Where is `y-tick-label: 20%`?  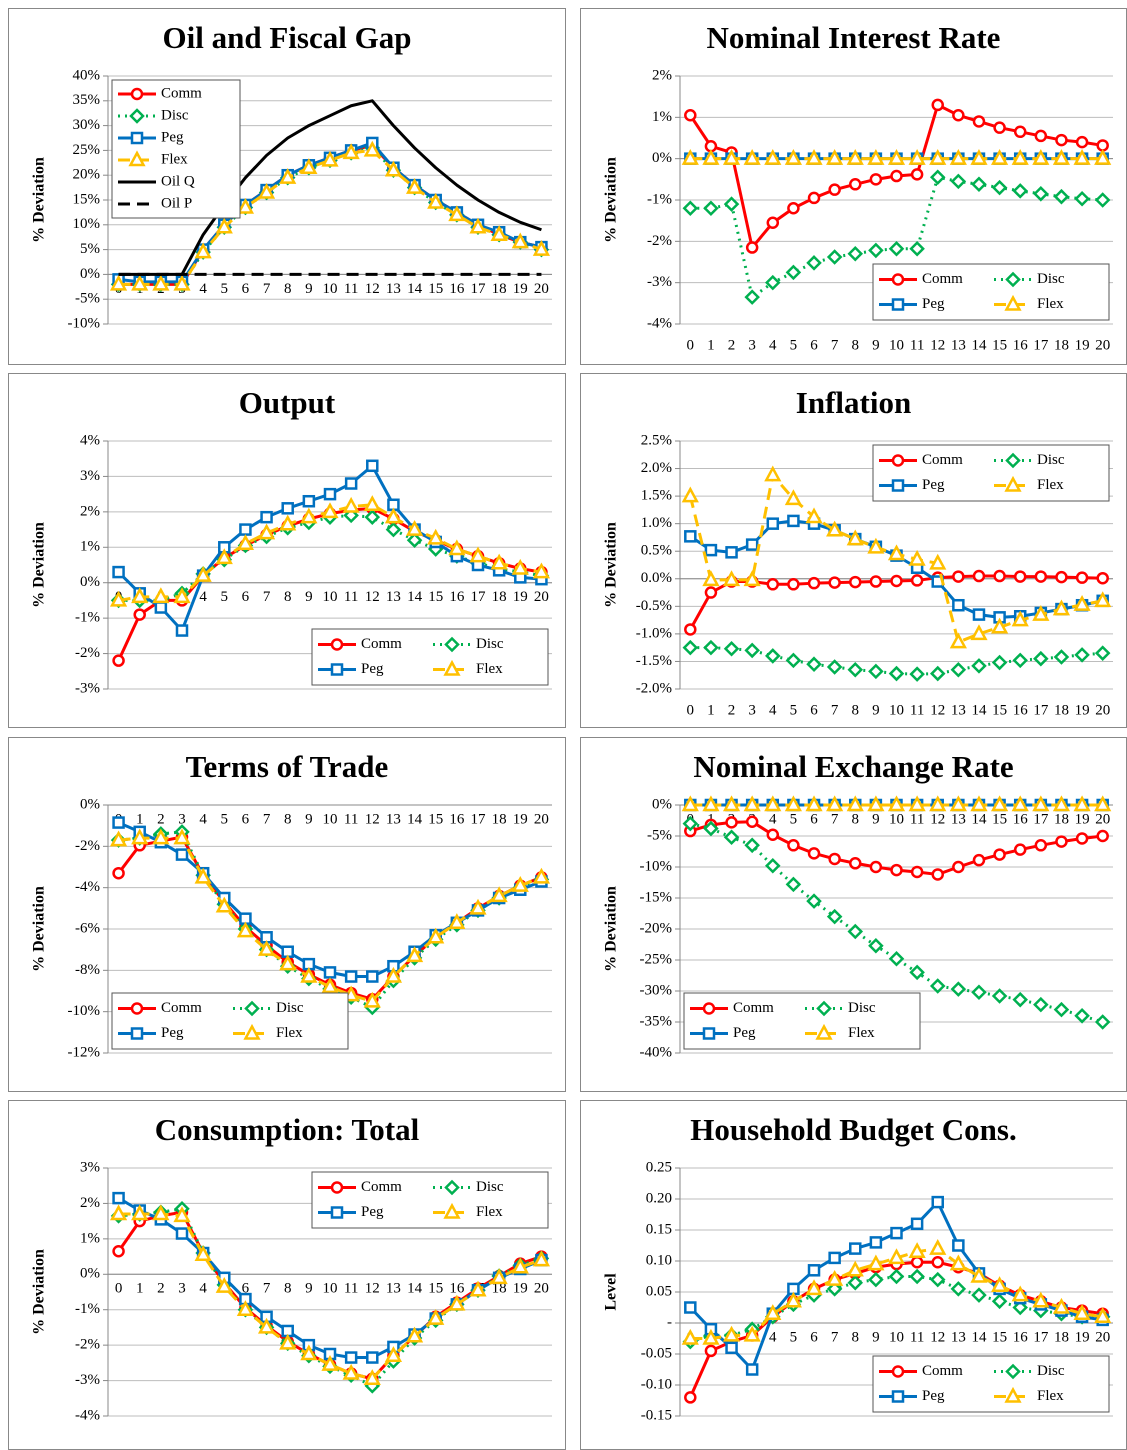
y-tick-label: 20% is located at coordinates (87, 175).